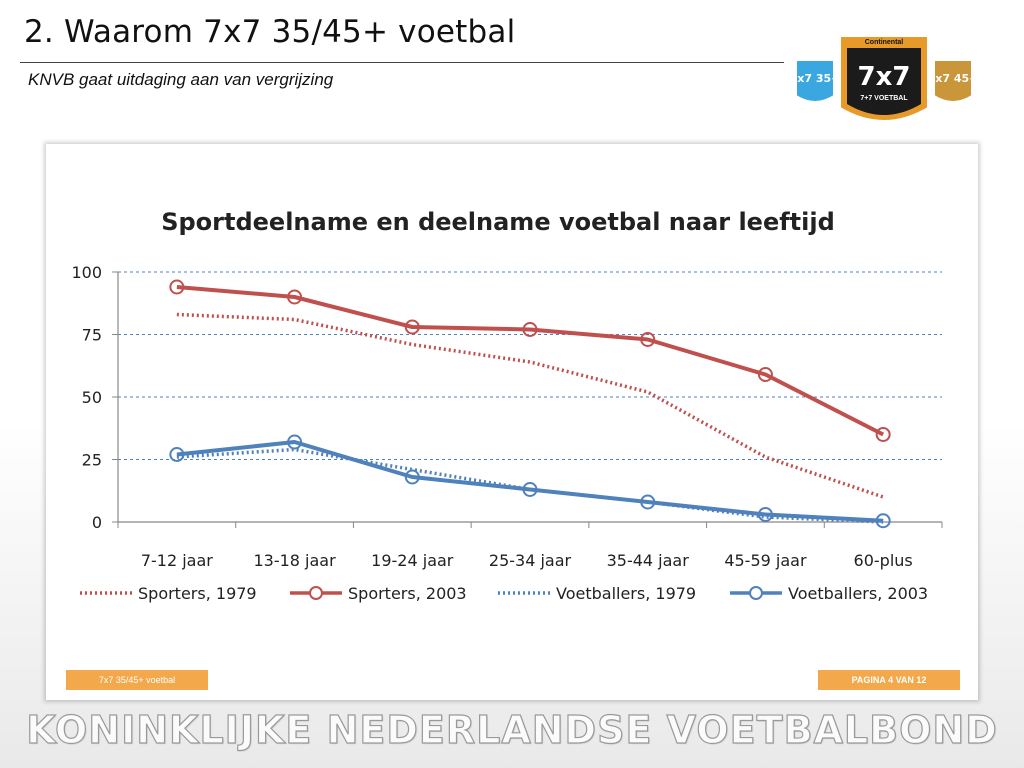 This screenshot has width=1024, height=768. Describe the element at coordinates (884, 42) in the screenshot. I see `brand-text: Continental` at that location.